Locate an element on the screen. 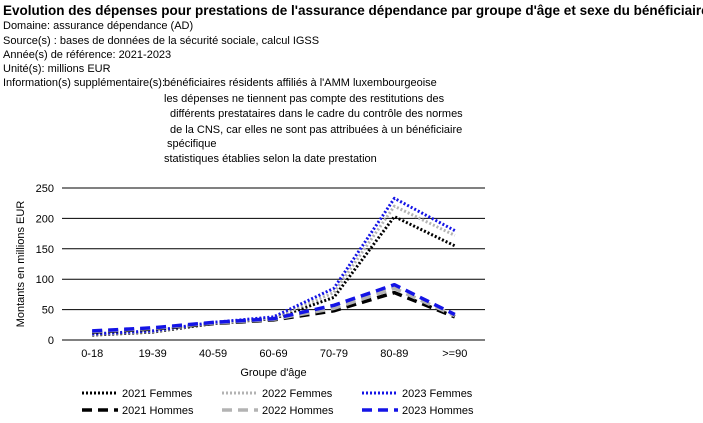  y-tick-label: 150 is located at coordinates (45, 250).